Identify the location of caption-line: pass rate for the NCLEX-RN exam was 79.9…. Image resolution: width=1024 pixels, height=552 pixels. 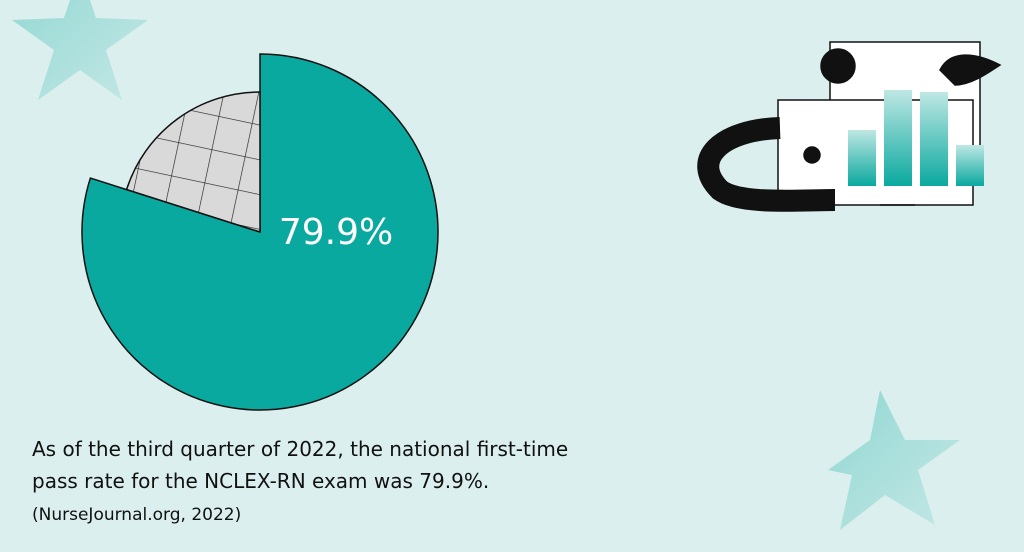
(260, 481).